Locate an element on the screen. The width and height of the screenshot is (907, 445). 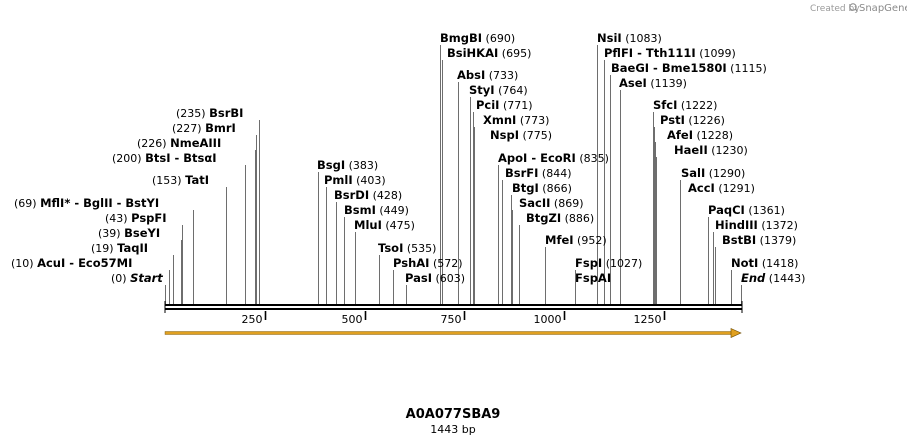
site-label-fspai: FspAI is located at coordinates (593, 278).